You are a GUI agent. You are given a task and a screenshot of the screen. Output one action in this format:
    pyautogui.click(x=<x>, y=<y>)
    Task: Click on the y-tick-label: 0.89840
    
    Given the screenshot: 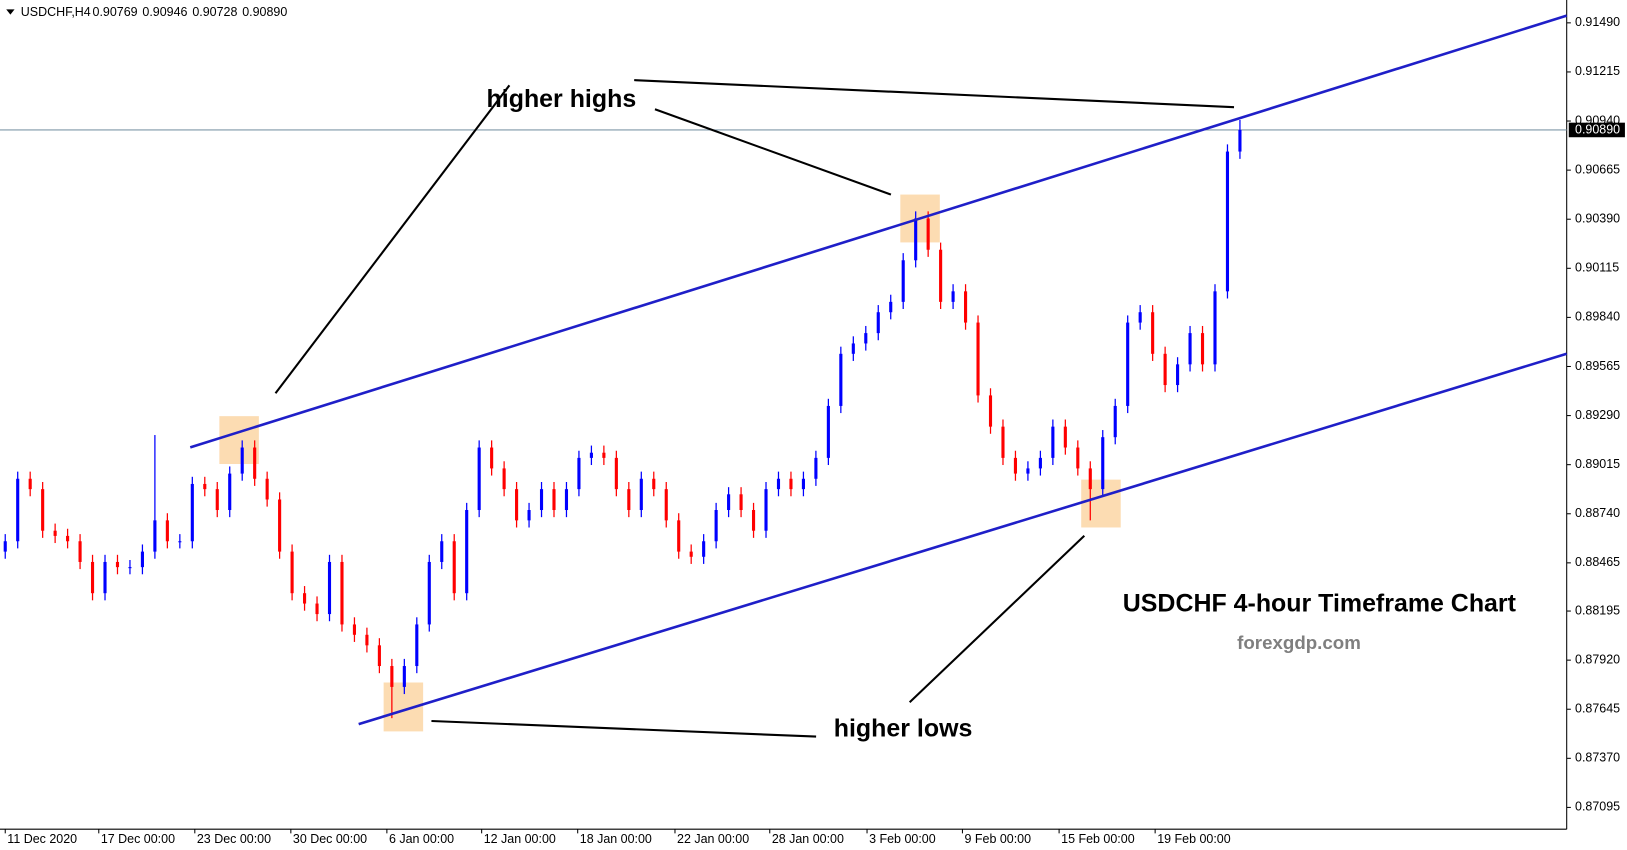 What is the action you would take?
    pyautogui.click(x=1597, y=317)
    